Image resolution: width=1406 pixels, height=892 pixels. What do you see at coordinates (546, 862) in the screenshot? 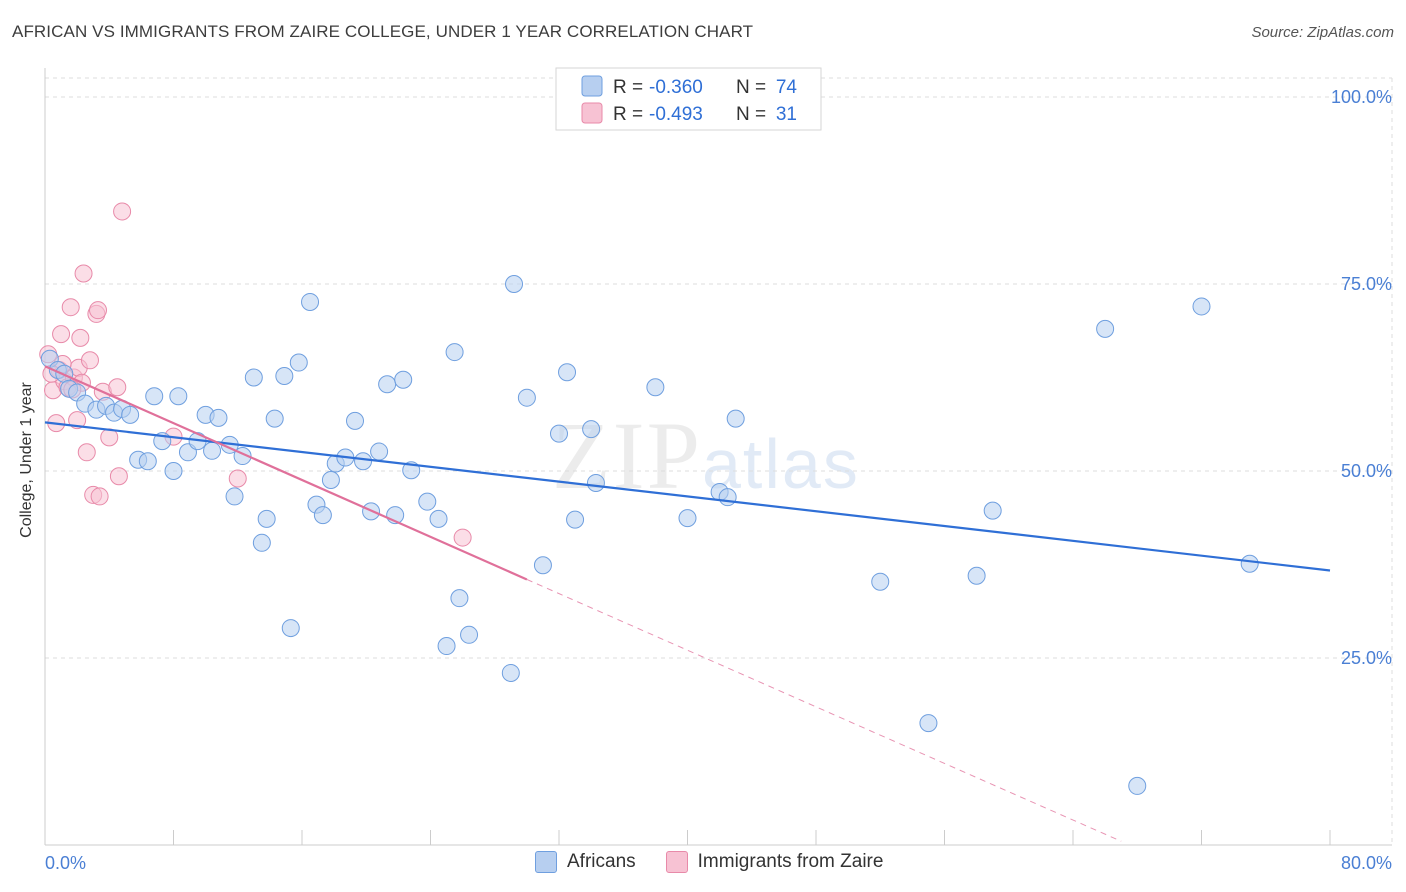
I see `africans-swatch` at bounding box center [546, 862].